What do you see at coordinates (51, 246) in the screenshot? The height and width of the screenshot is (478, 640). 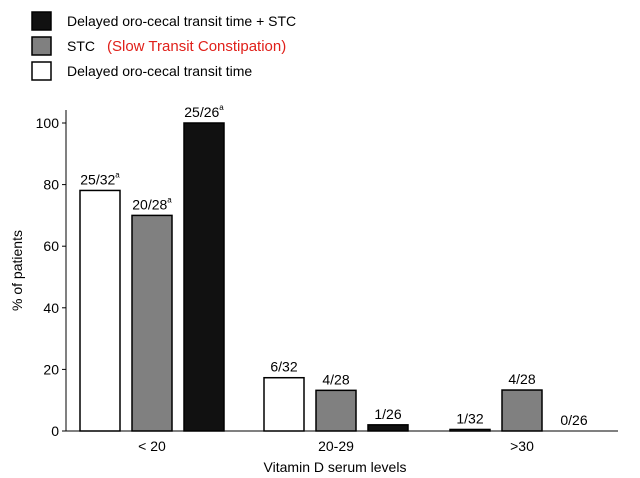 I see `y-tick-label-3: 60` at bounding box center [51, 246].